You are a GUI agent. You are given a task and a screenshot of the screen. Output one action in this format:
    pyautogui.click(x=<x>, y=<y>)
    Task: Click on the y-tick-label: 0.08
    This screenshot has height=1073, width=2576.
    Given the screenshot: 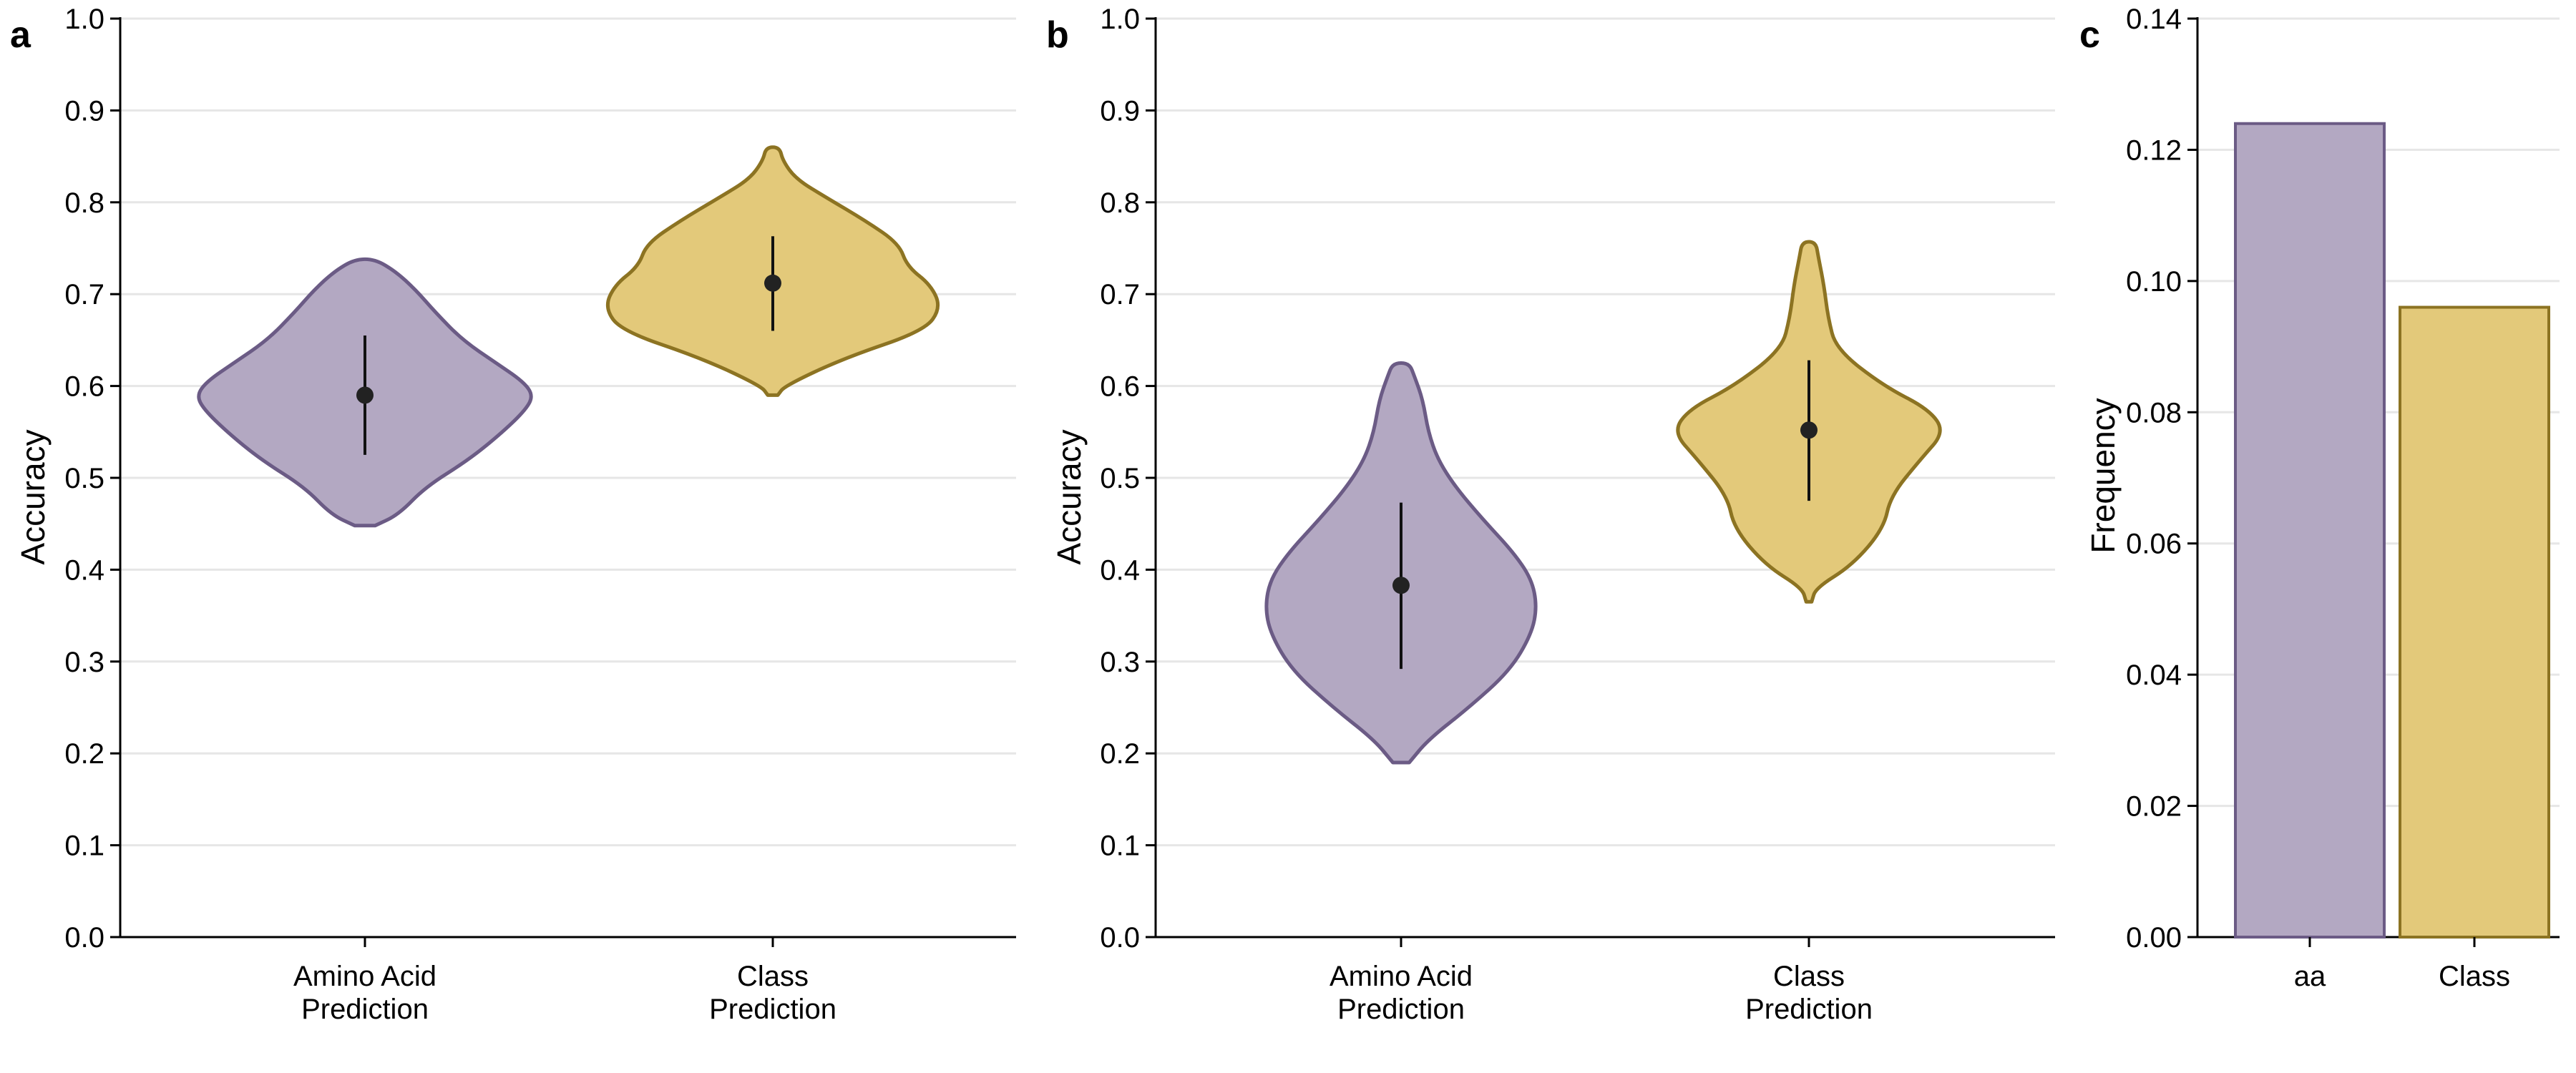 What is the action you would take?
    pyautogui.click(x=2154, y=413)
    